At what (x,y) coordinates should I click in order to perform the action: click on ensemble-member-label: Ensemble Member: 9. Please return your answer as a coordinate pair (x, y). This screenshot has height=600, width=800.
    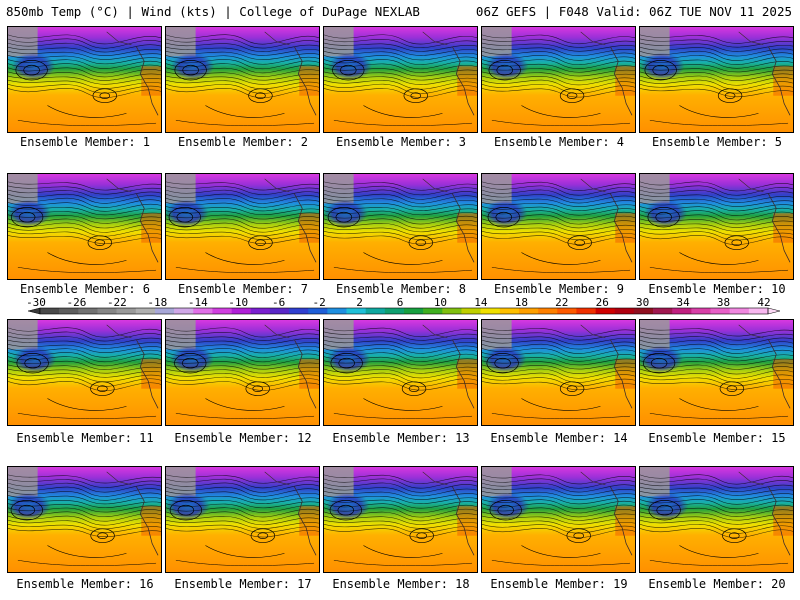
    Looking at the image, I should click on (559, 289).